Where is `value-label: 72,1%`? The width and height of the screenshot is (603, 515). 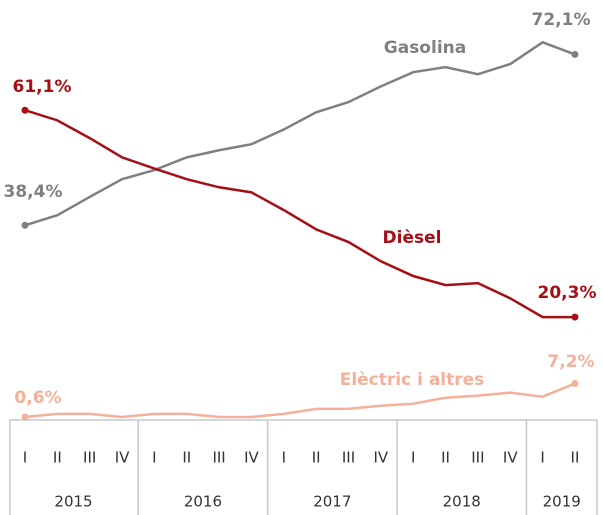
value-label: 72,1% is located at coordinates (561, 20).